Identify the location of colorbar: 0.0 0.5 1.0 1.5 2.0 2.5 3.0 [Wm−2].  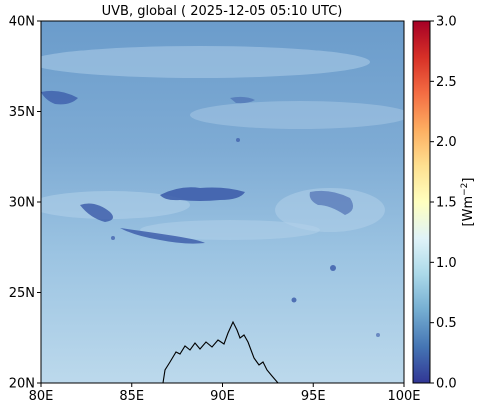
(444, 203).